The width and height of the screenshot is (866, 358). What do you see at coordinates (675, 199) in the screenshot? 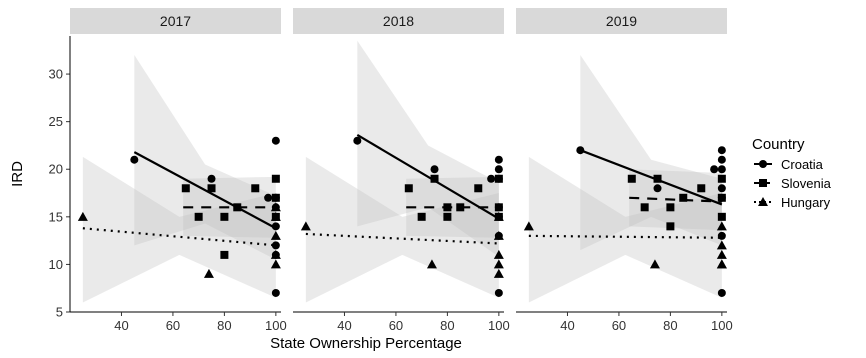
I see `fit-line-slovenia` at bounding box center [675, 199].